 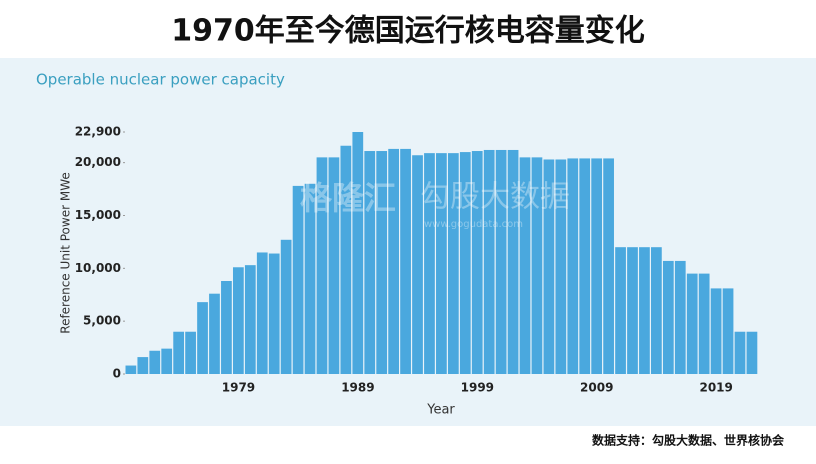 What do you see at coordinates (357, 388) in the screenshot?
I see `x-tick-label: 1989` at bounding box center [357, 388].